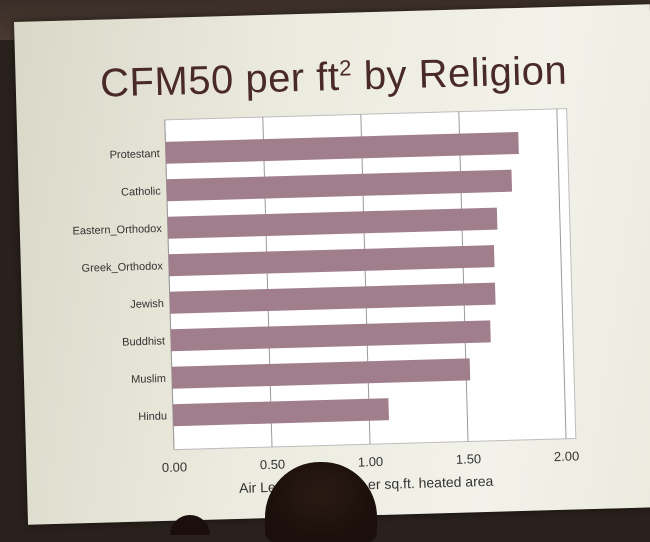 This screenshot has height=542, width=650. I want to click on bar-hindu, so click(280, 412).